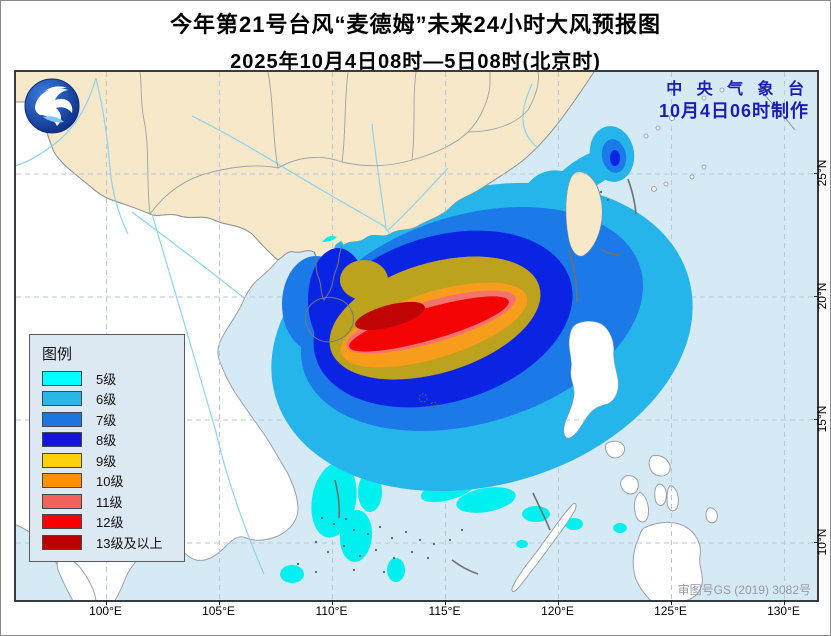 The width and height of the screenshot is (831, 636). What do you see at coordinates (670, 611) in the screenshot?
I see `lon-label: 125°E` at bounding box center [670, 611].